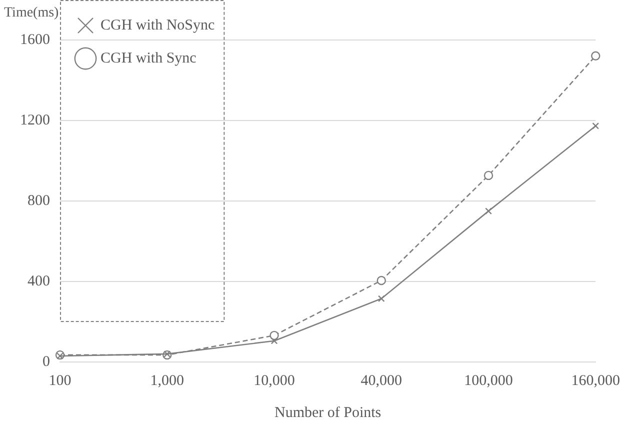 This screenshot has height=430, width=630. Describe the element at coordinates (46, 362) in the screenshot. I see `y-tick-label: 0` at that location.